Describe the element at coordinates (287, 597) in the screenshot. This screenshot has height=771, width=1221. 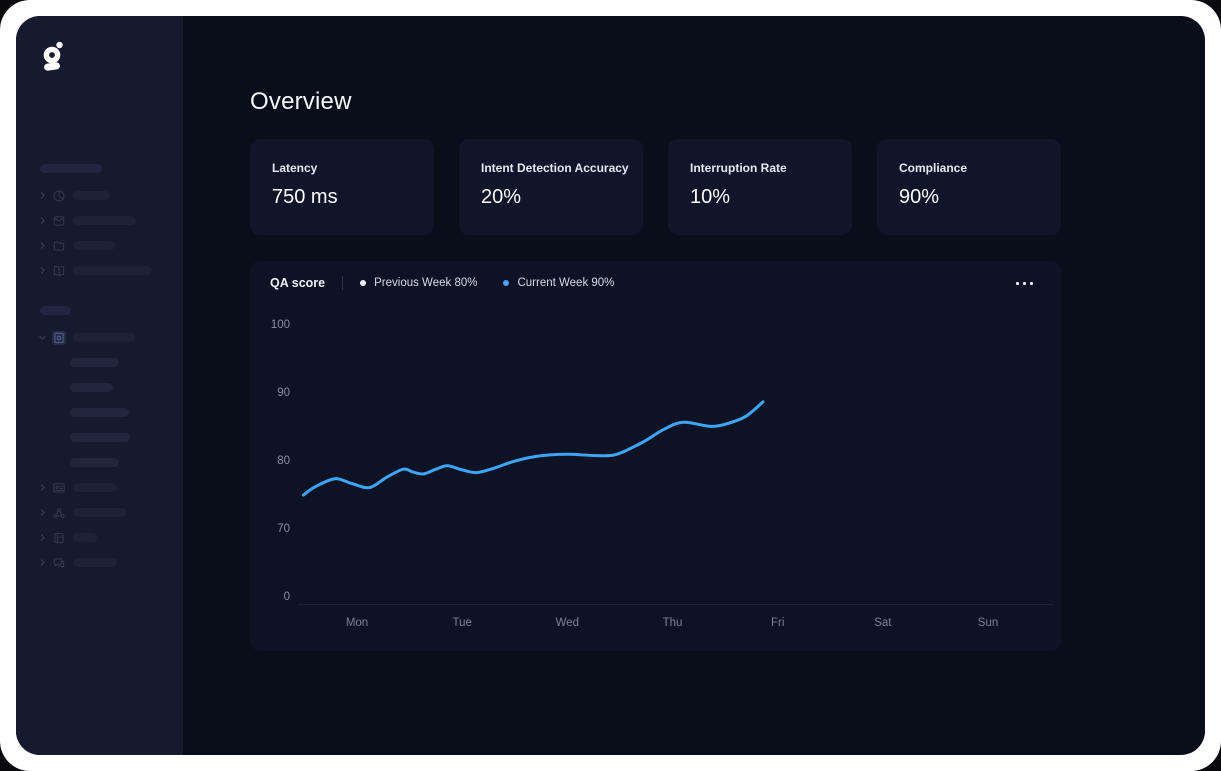
I see `y-axis-tick-label: 0` at that location.